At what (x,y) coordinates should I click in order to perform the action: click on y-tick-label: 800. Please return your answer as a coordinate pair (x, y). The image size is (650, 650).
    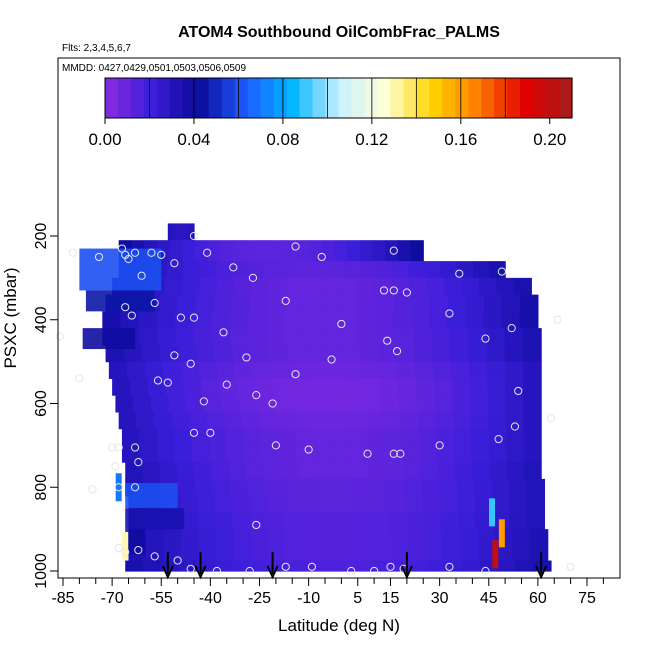
    Looking at the image, I should click on (41, 487).